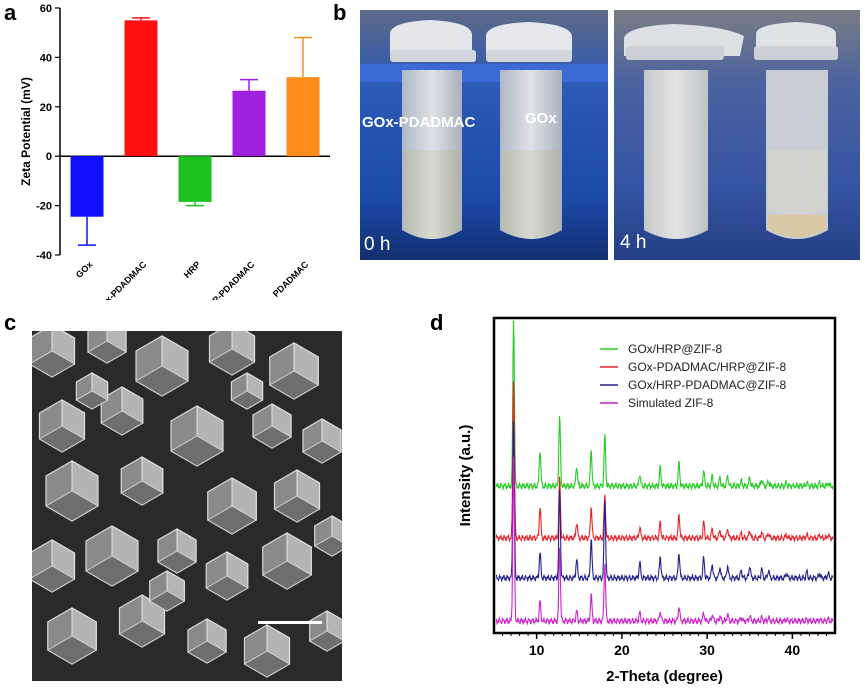  Describe the element at coordinates (537, 650) in the screenshot. I see `x-tick-label: 10` at that location.